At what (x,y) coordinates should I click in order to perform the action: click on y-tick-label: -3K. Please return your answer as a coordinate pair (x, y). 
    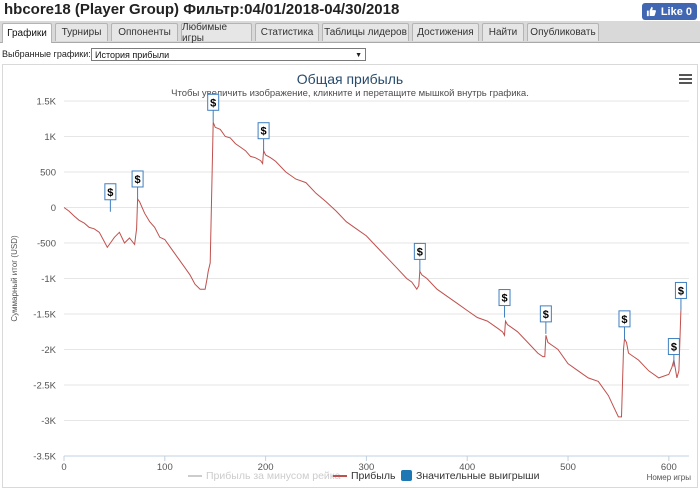
    Looking at the image, I should click on (48, 421).